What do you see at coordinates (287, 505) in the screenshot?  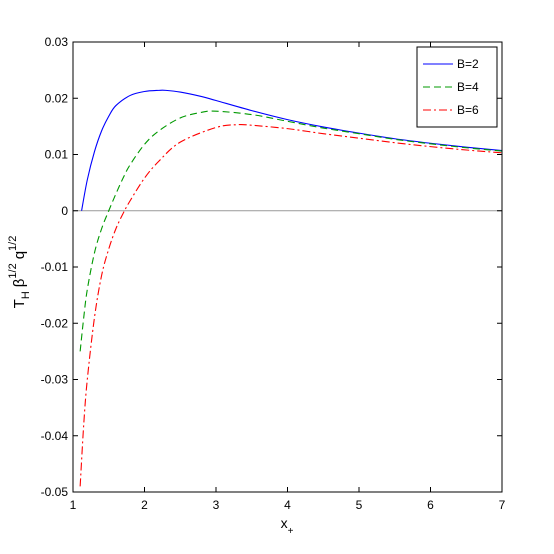 I see `x-tick-label: 4` at bounding box center [287, 505].